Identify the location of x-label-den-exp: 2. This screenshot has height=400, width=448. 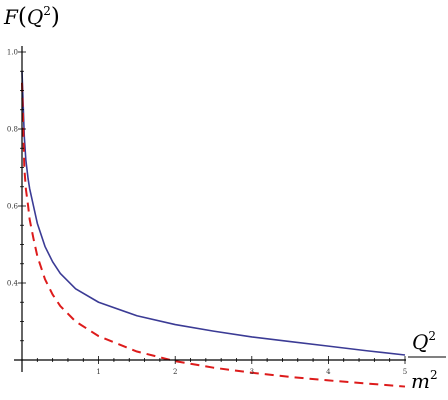
(434, 375).